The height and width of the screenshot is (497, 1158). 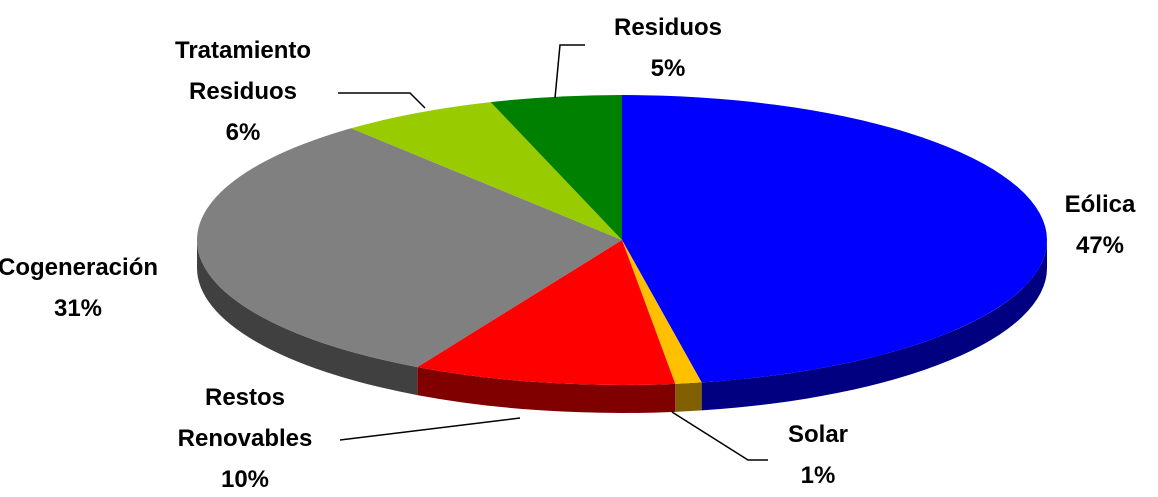 I want to click on category-label: Tratamiento Residuos, so click(x=243, y=71).